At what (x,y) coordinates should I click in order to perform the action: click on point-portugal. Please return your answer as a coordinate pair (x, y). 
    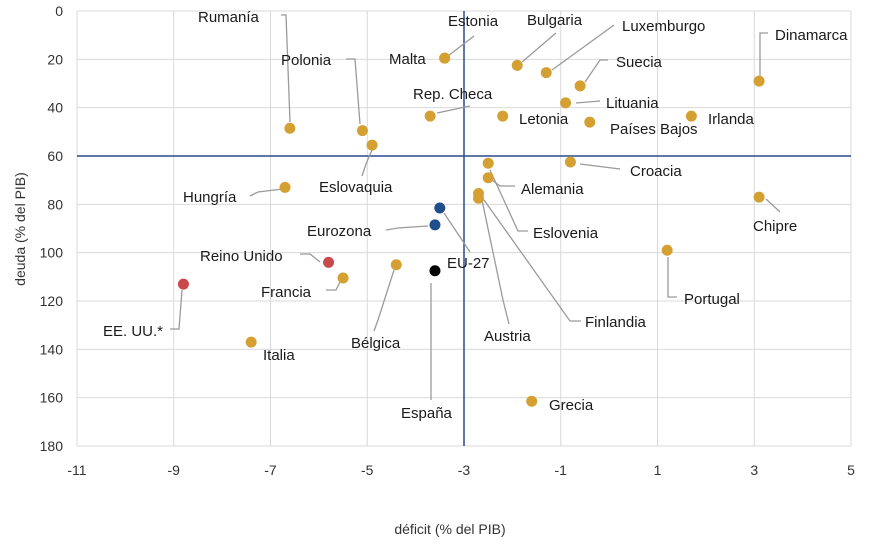
    Looking at the image, I should click on (667, 250).